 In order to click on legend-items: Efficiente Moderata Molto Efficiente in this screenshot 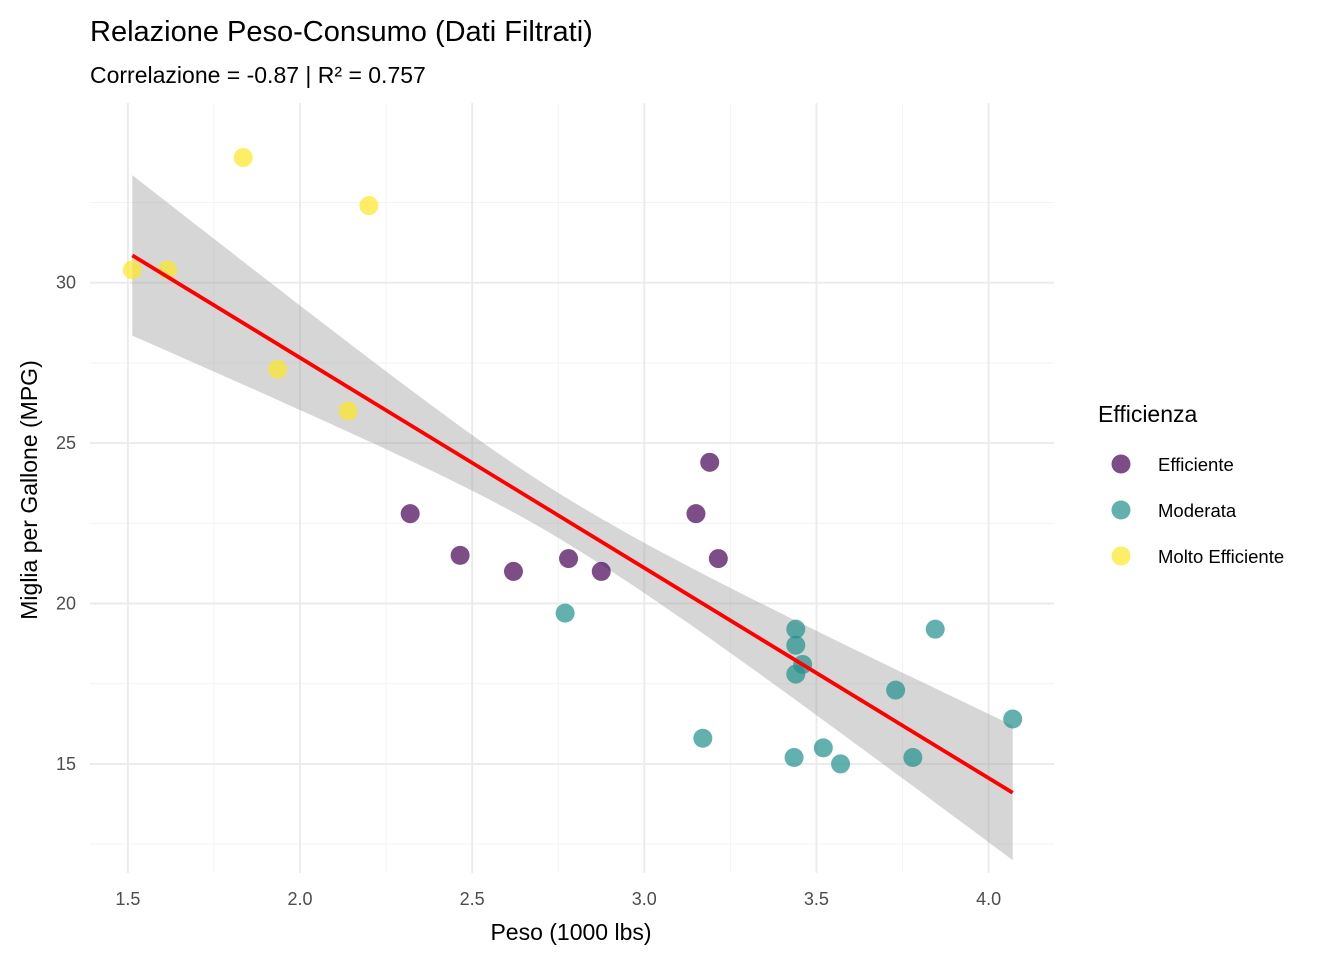, I will do `click(1197, 510)`.